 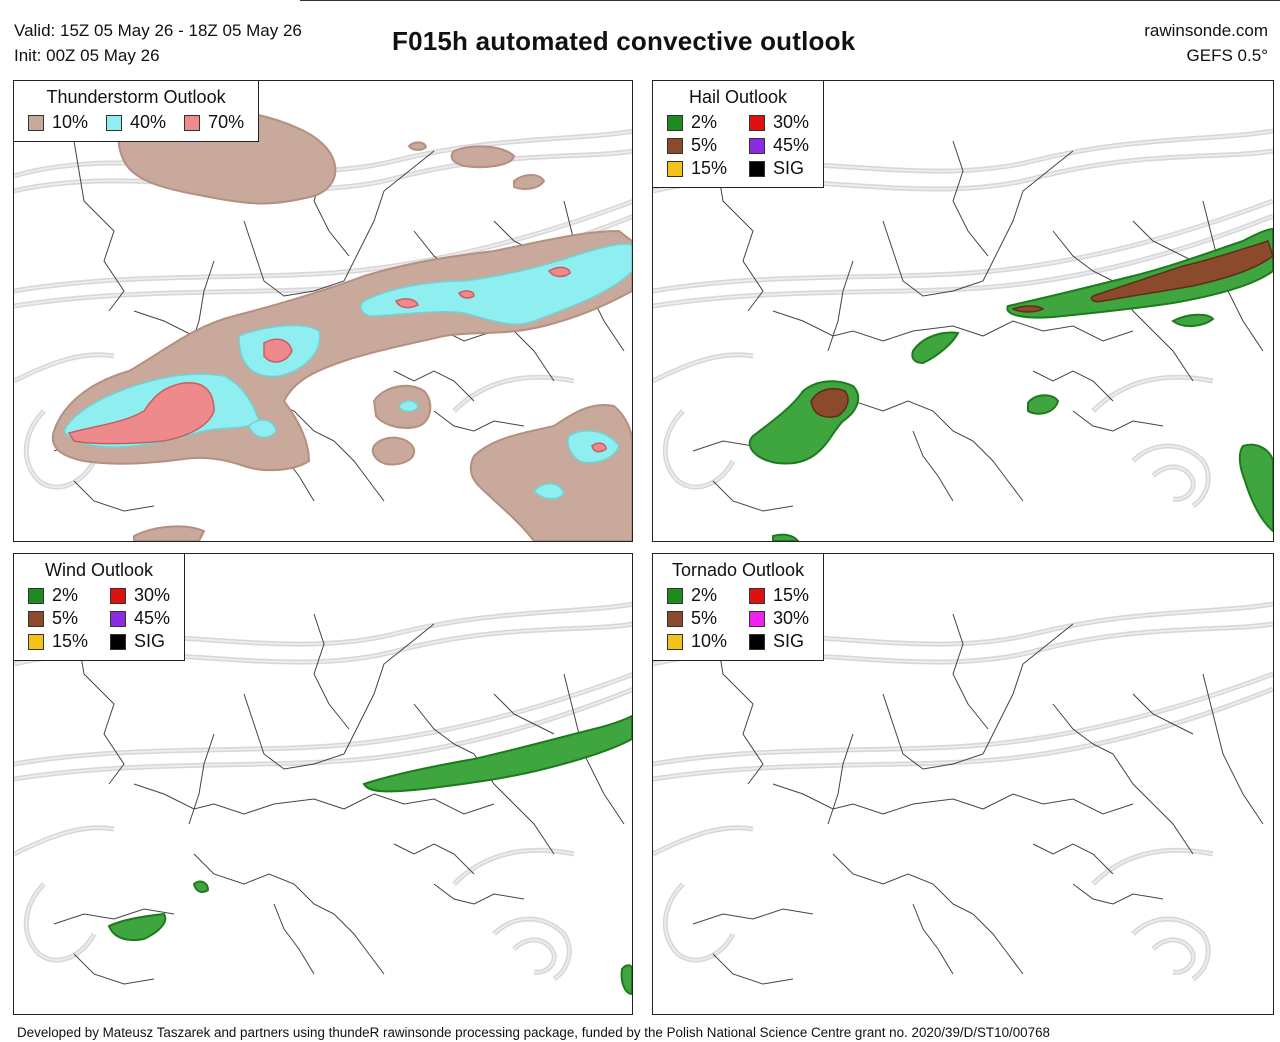 What do you see at coordinates (1193, 320) in the screenshot?
I see `hail2-russia-east` at bounding box center [1193, 320].